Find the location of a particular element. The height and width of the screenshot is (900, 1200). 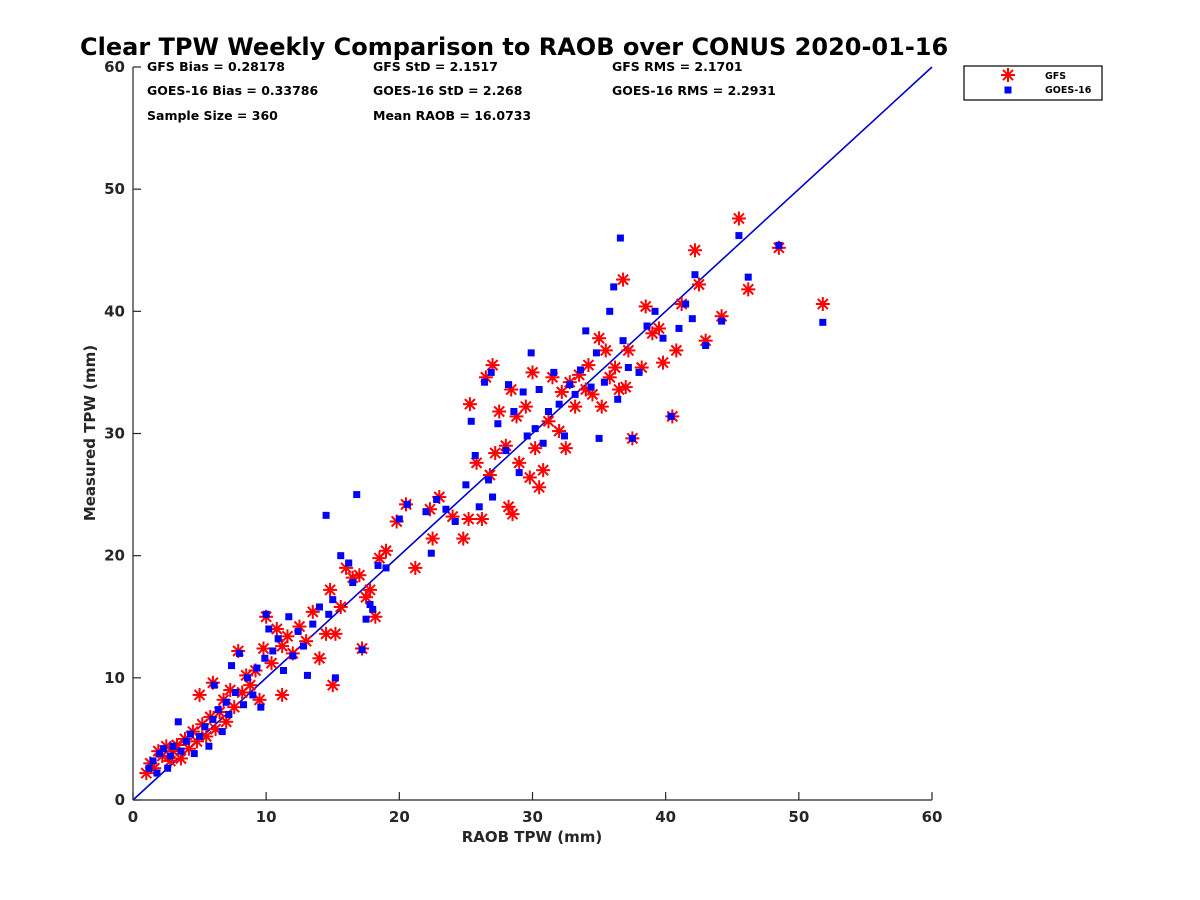

y-tick-label: 20 is located at coordinates (114, 556).